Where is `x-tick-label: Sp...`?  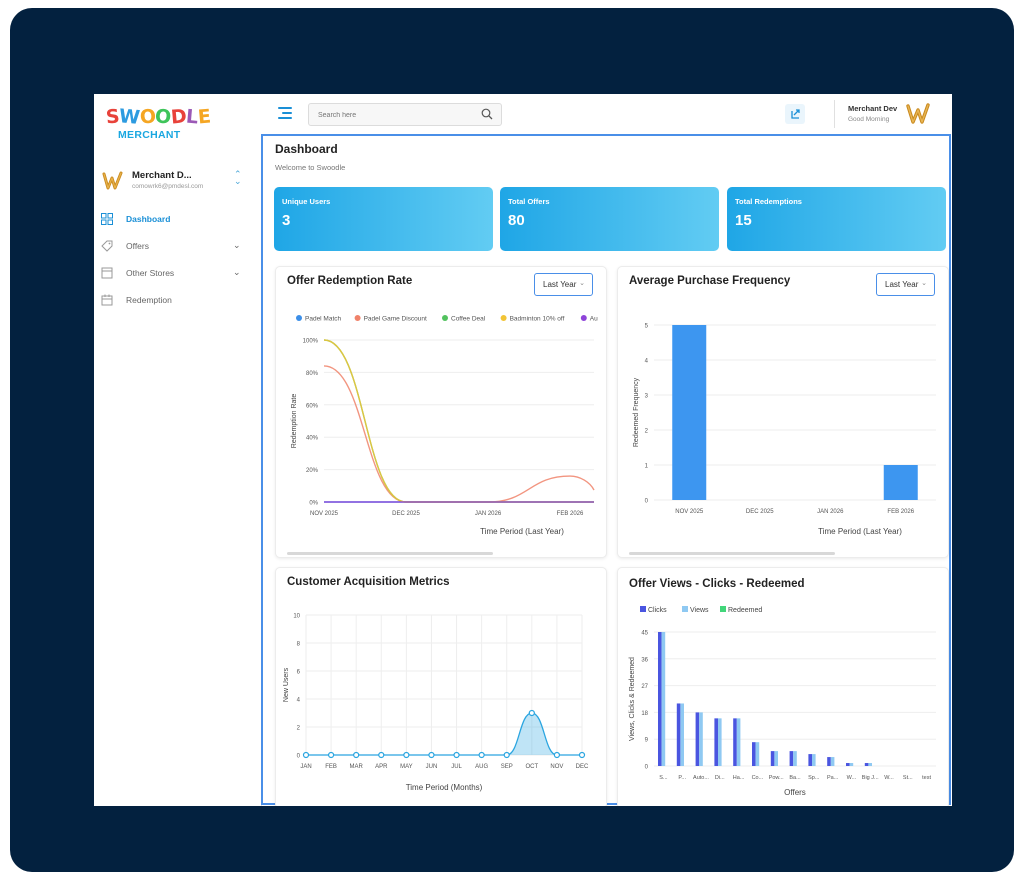 x-tick-label: Sp... is located at coordinates (814, 778).